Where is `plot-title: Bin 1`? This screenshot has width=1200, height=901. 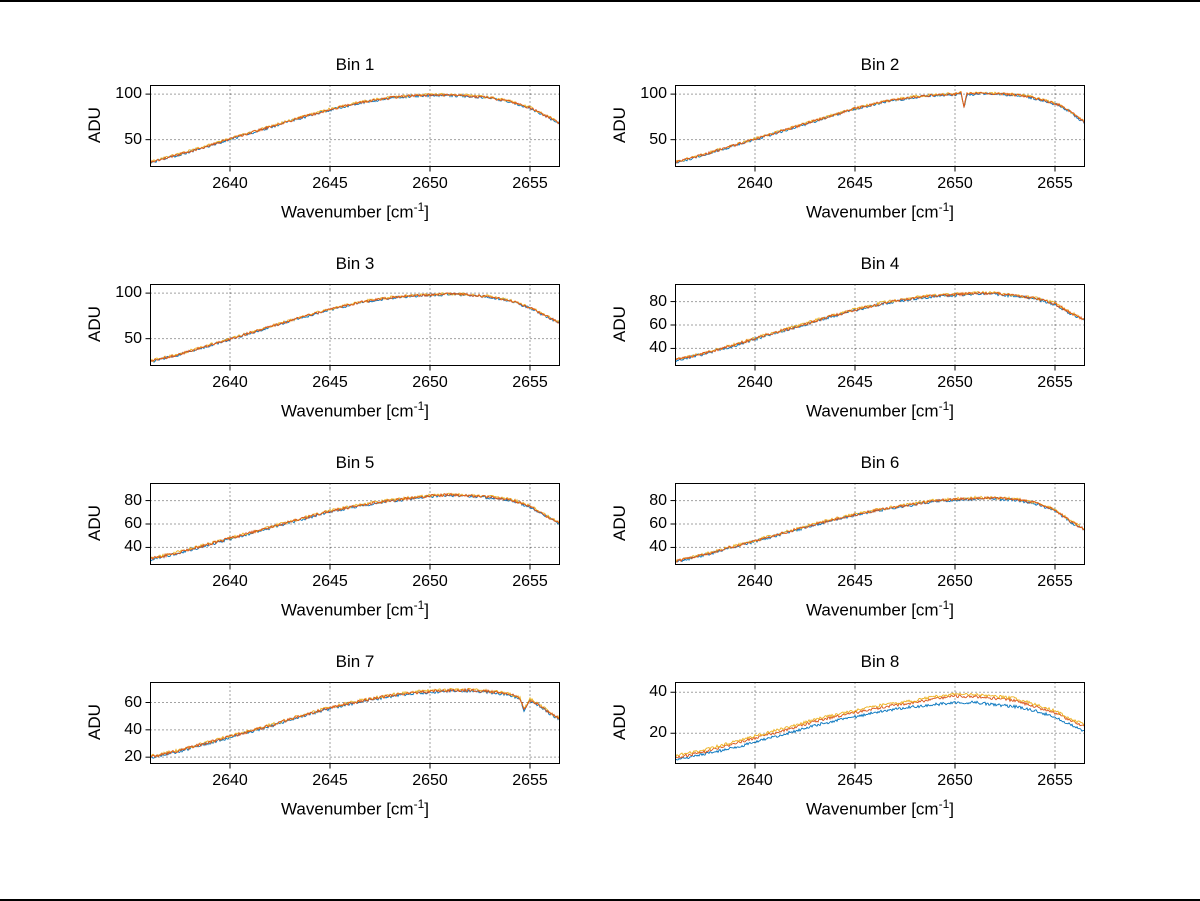 plot-title: Bin 1 is located at coordinates (355, 64).